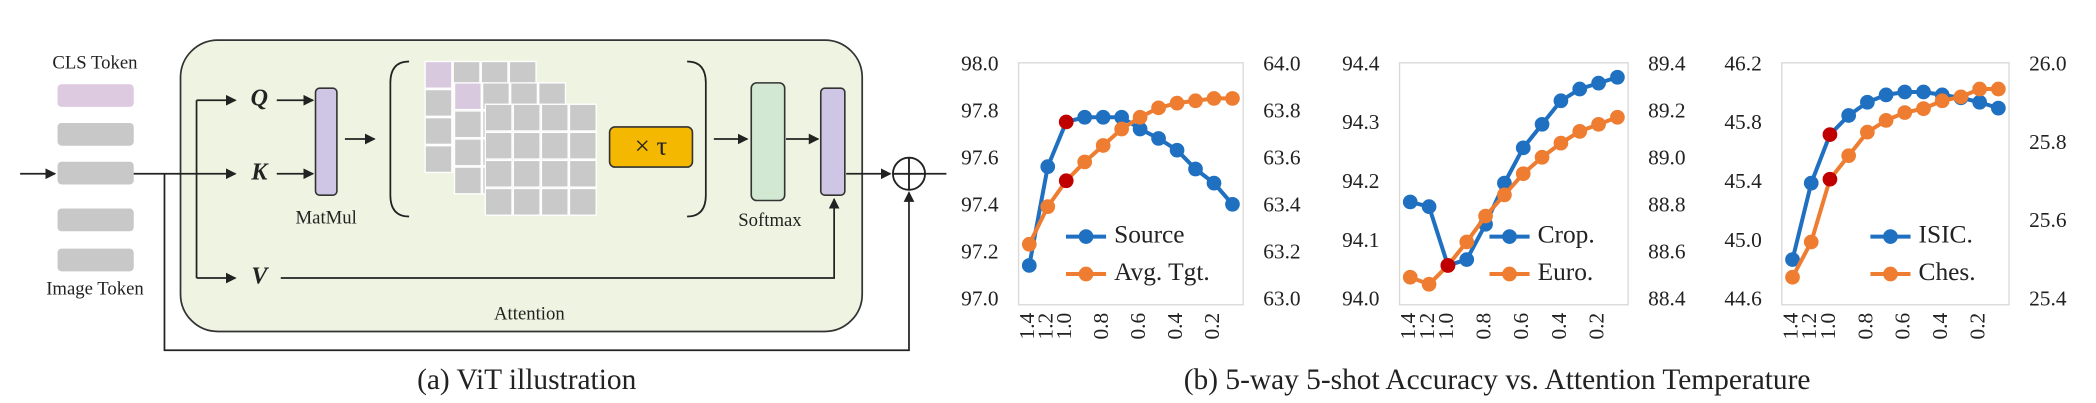 Image resolution: width=2096 pixels, height=403 pixels. What do you see at coordinates (95, 95) in the screenshot?
I see `cls-token` at bounding box center [95, 95].